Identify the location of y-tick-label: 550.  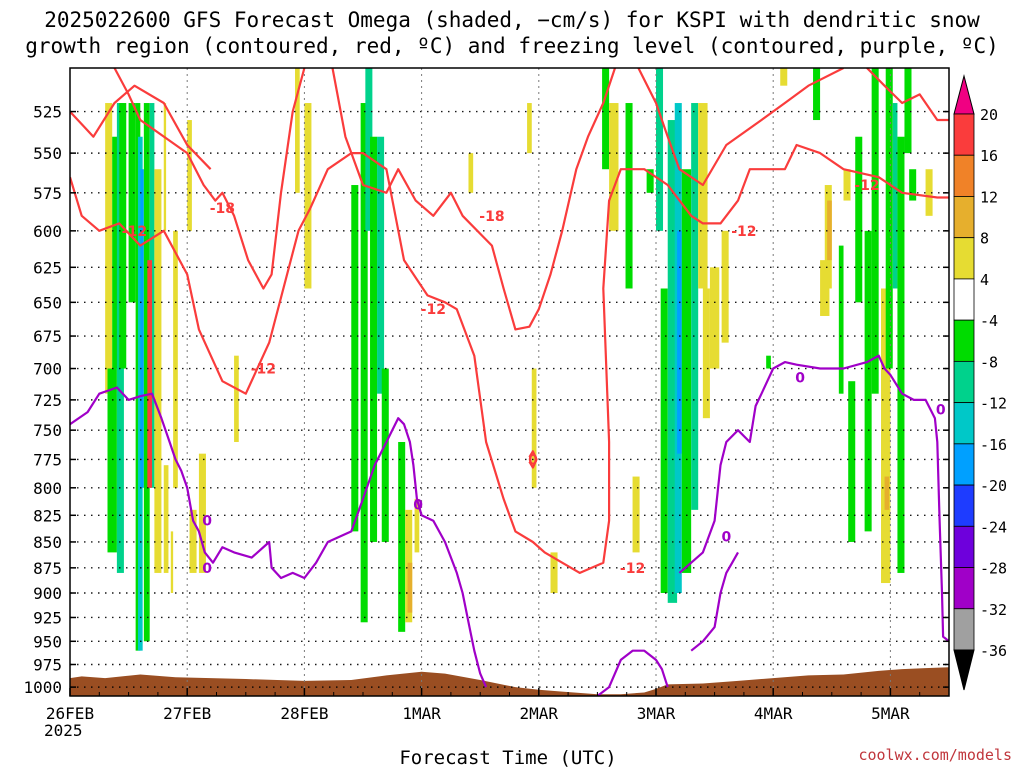
(47, 153).